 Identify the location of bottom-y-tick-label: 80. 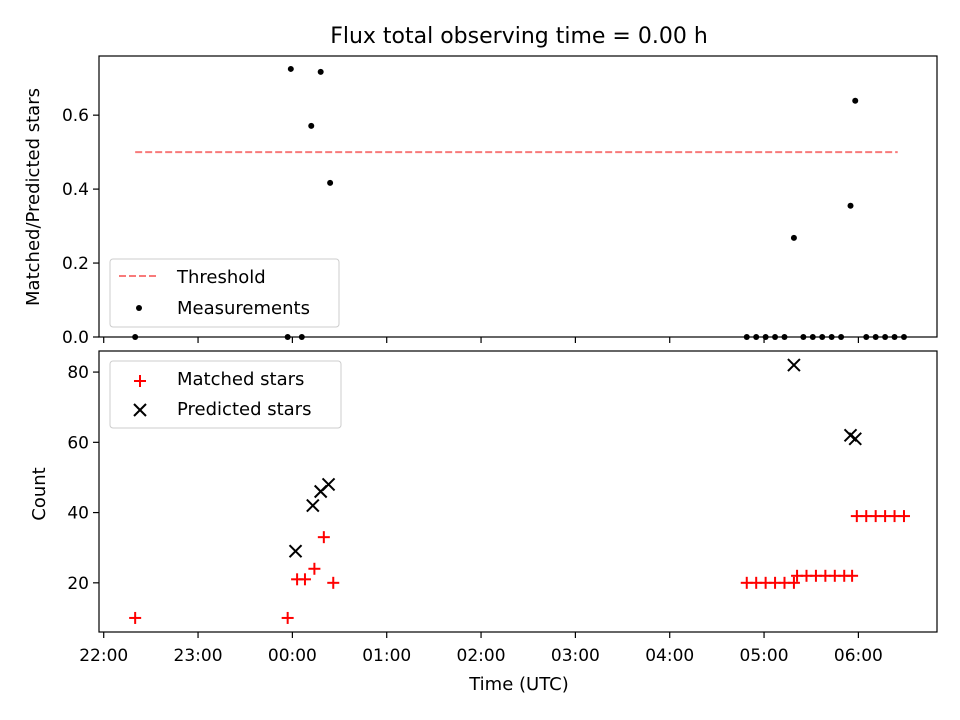
(78, 373).